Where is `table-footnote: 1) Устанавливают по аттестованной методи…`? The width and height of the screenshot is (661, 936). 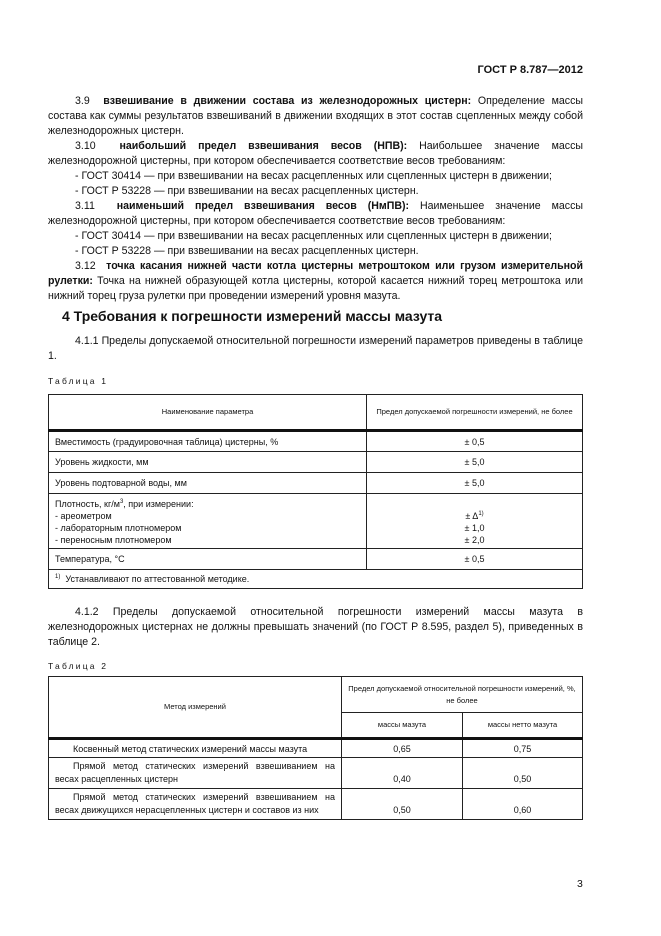
table-footnote: 1) Устанавливают по аттестованной методи… is located at coordinates (315, 579).